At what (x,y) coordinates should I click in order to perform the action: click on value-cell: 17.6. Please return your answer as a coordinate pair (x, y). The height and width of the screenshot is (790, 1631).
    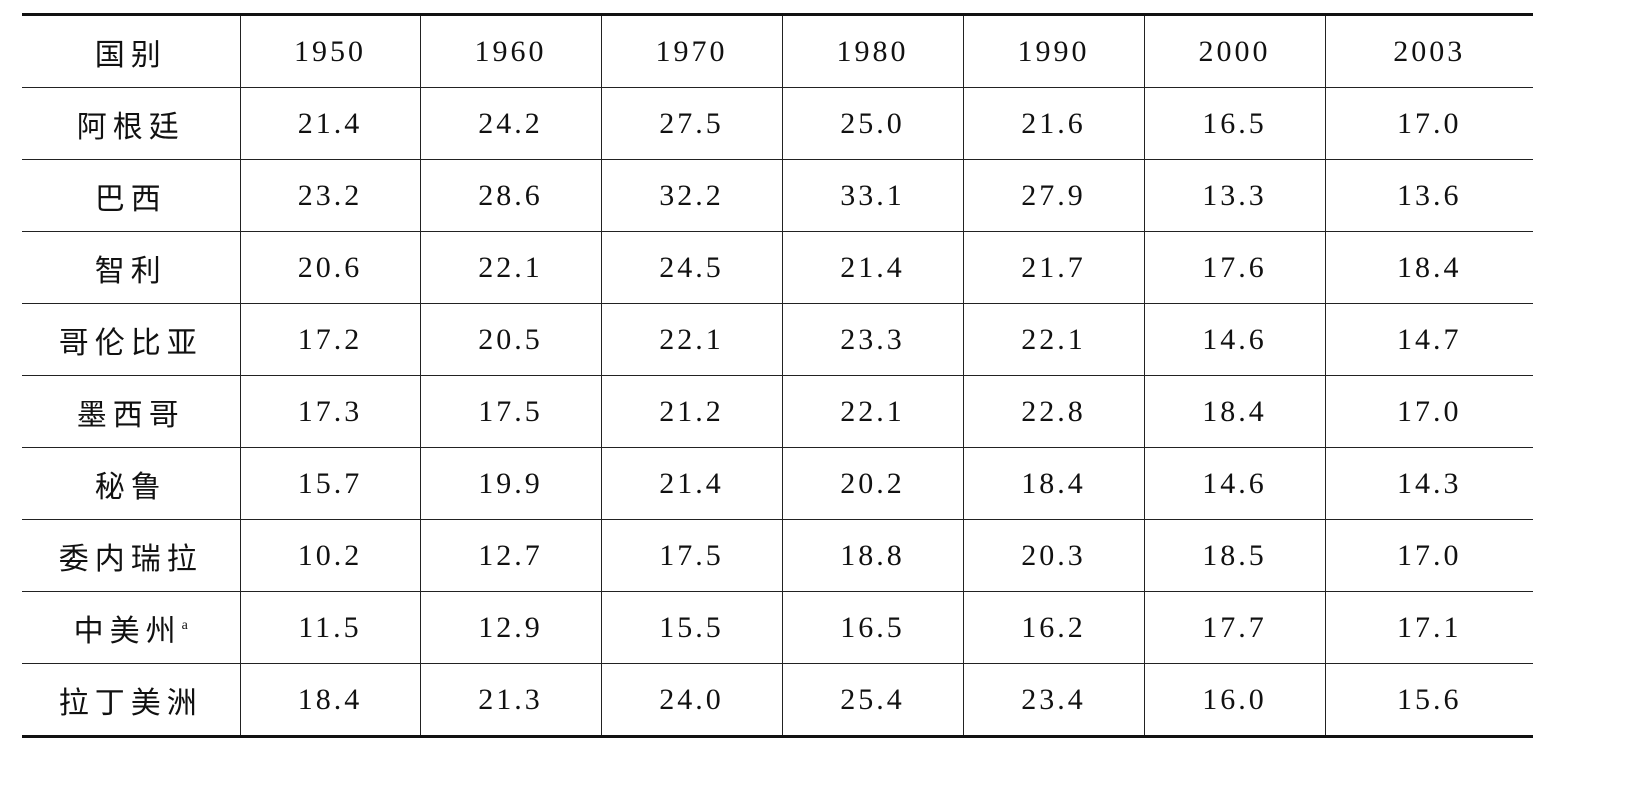
    Looking at the image, I should click on (1234, 267).